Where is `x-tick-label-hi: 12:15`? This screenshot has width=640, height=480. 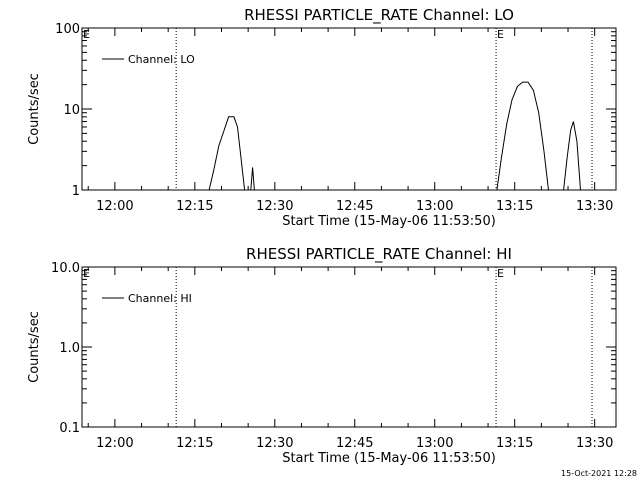
x-tick-label-hi: 12:15 is located at coordinates (194, 443).